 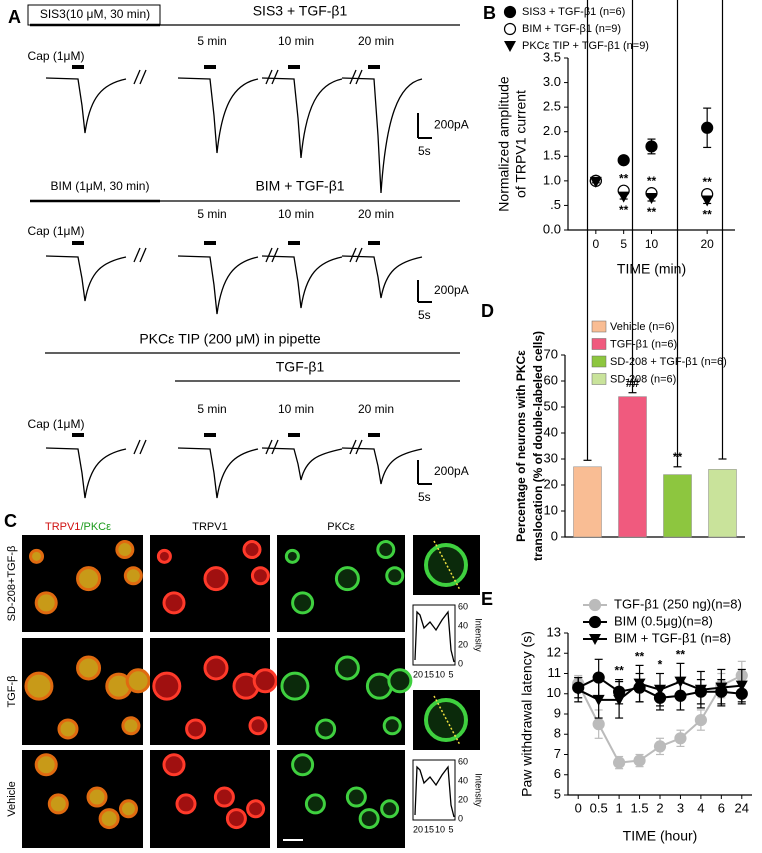 What do you see at coordinates (557, 753) in the screenshot?
I see `y-tick-label: 7` at bounding box center [557, 753].